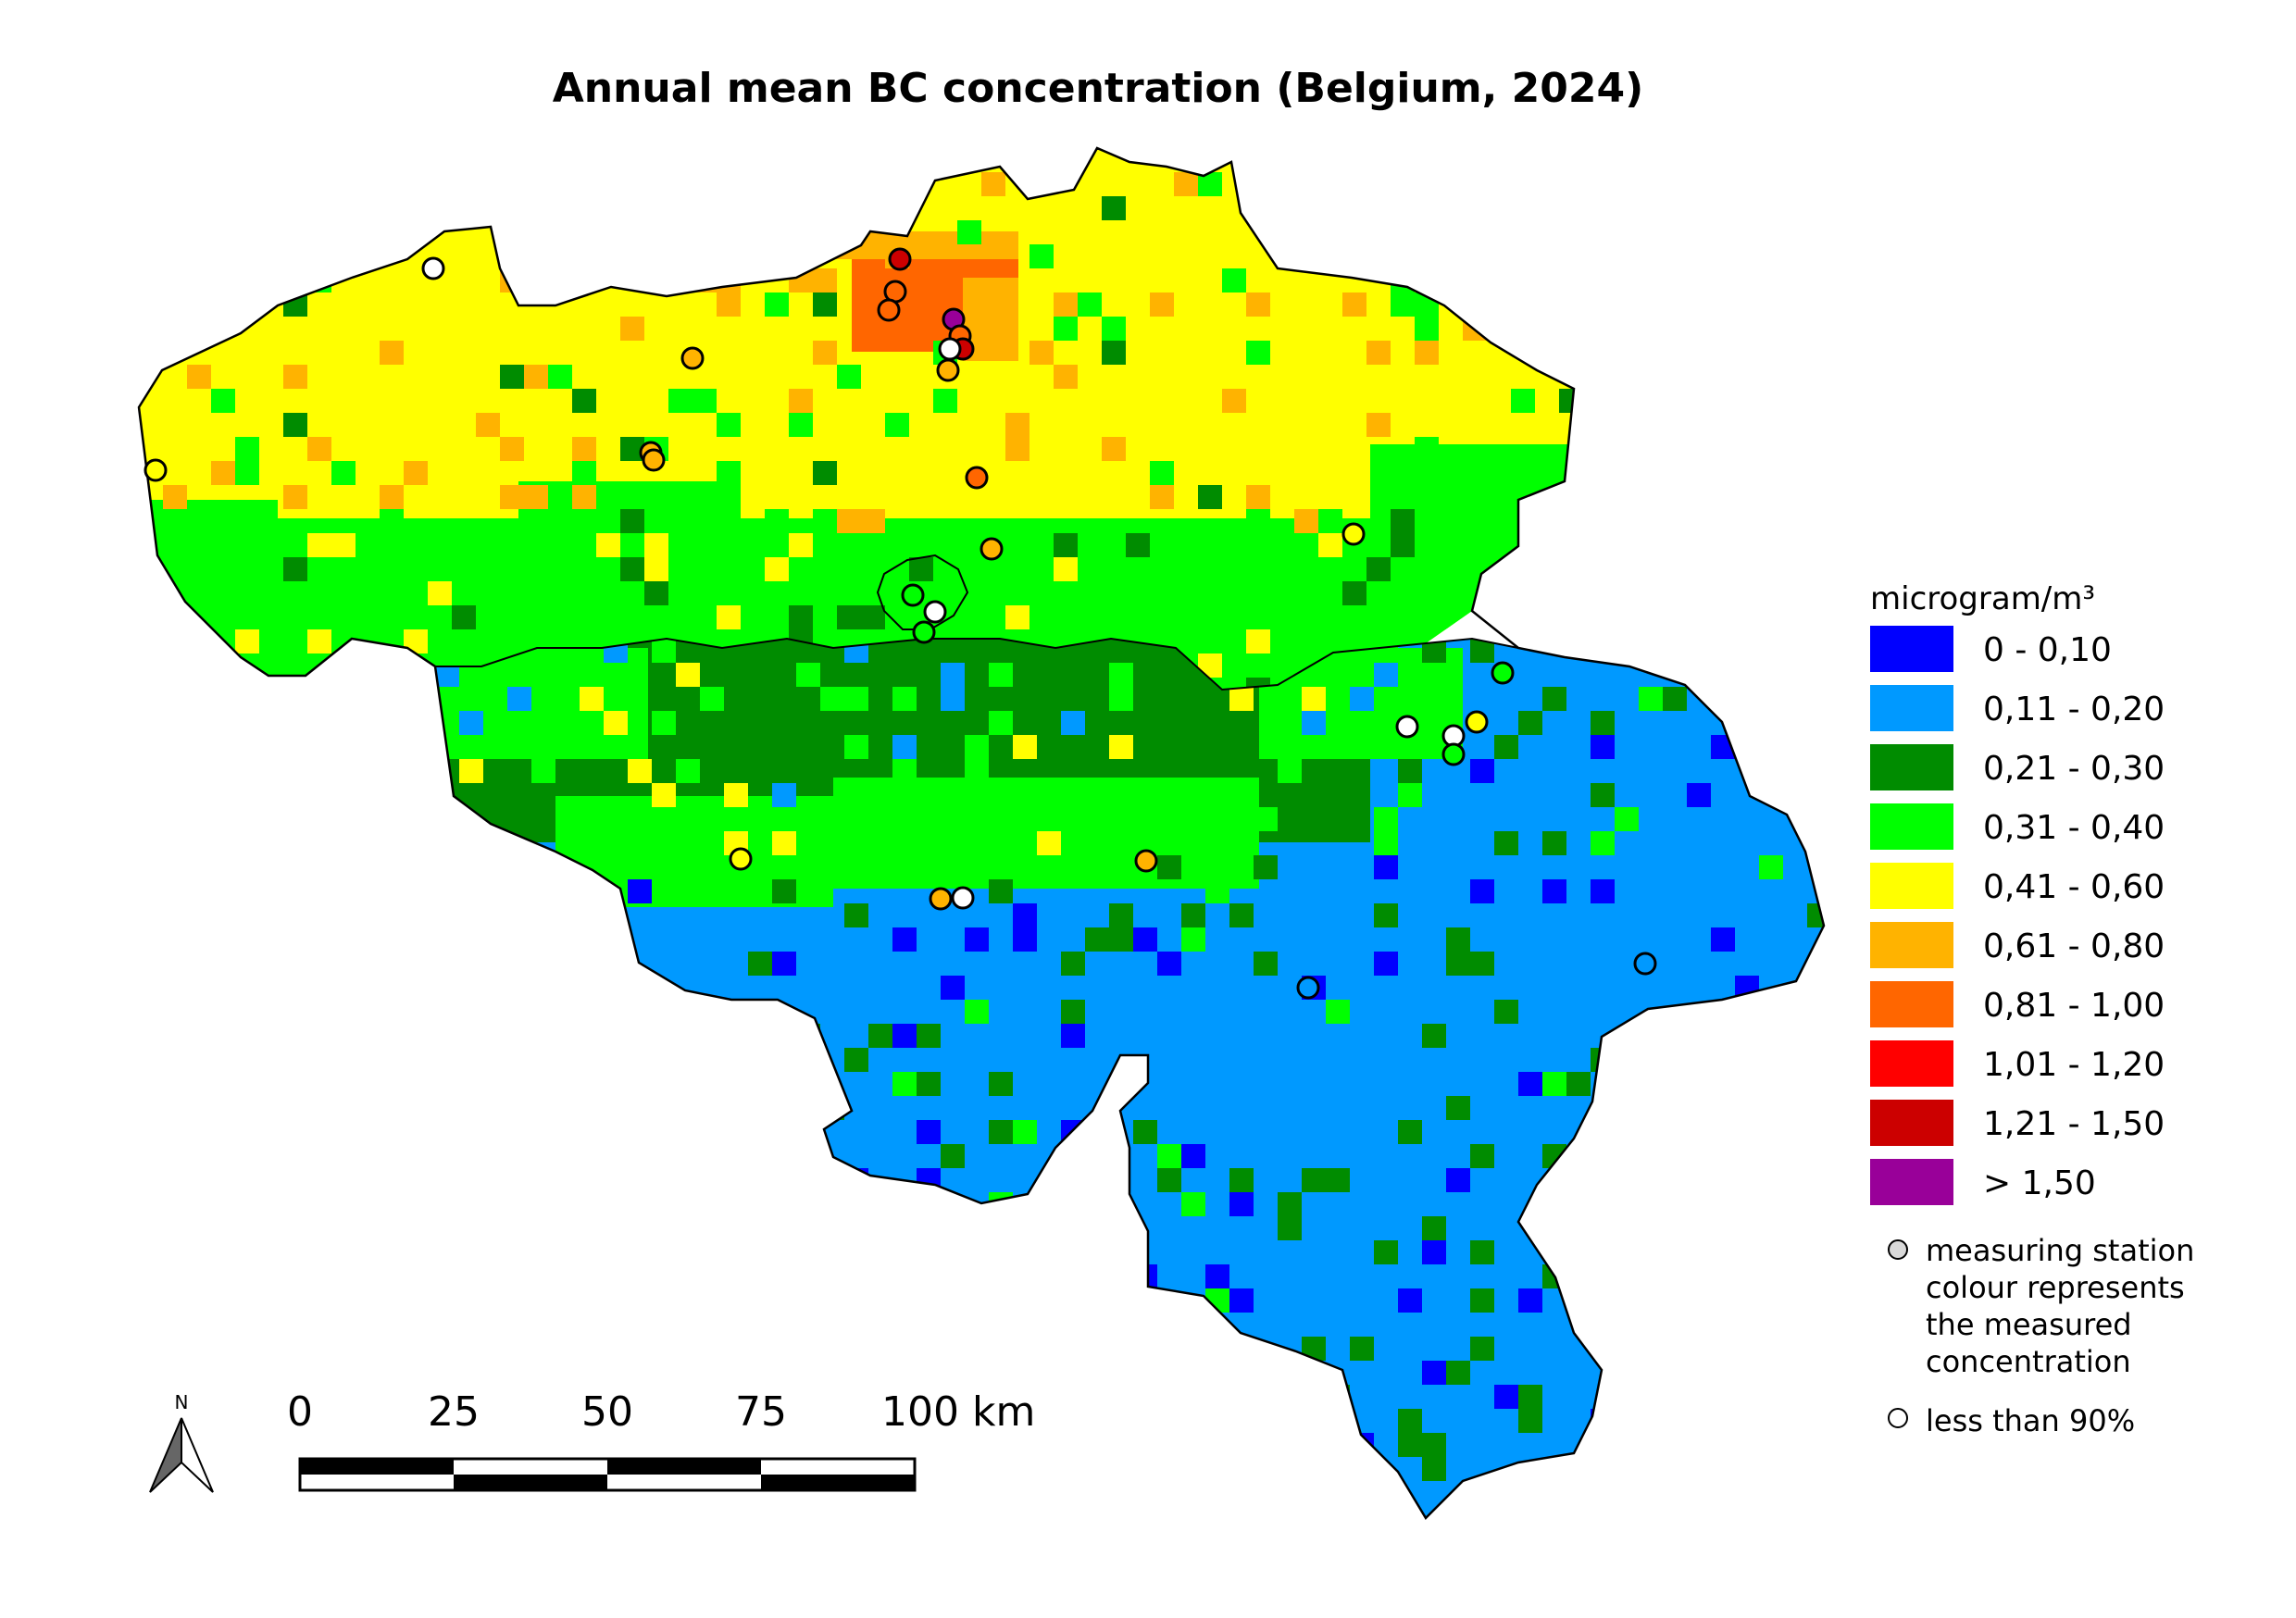 This screenshot has width=2296, height=1618. Describe the element at coordinates (2060, 1250) in the screenshot. I see `legend-station-note-1: measuring station` at that location.